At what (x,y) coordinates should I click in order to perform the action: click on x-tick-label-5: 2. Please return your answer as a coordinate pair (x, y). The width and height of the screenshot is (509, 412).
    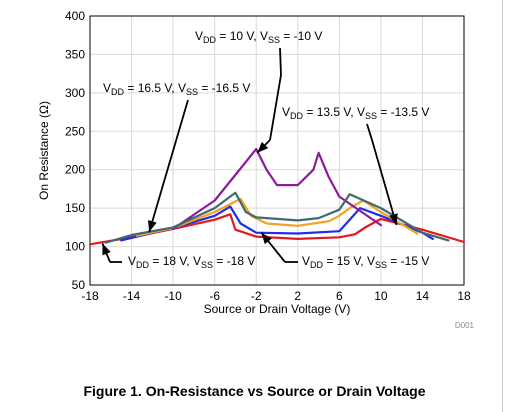
    Looking at the image, I should click on (297, 296).